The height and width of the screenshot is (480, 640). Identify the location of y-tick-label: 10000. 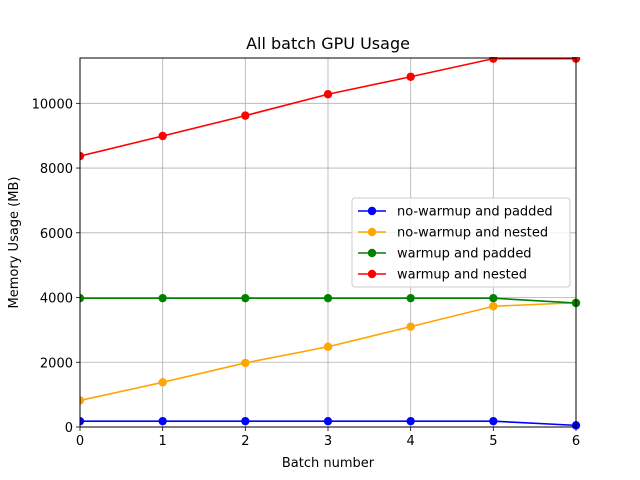
(52, 104).